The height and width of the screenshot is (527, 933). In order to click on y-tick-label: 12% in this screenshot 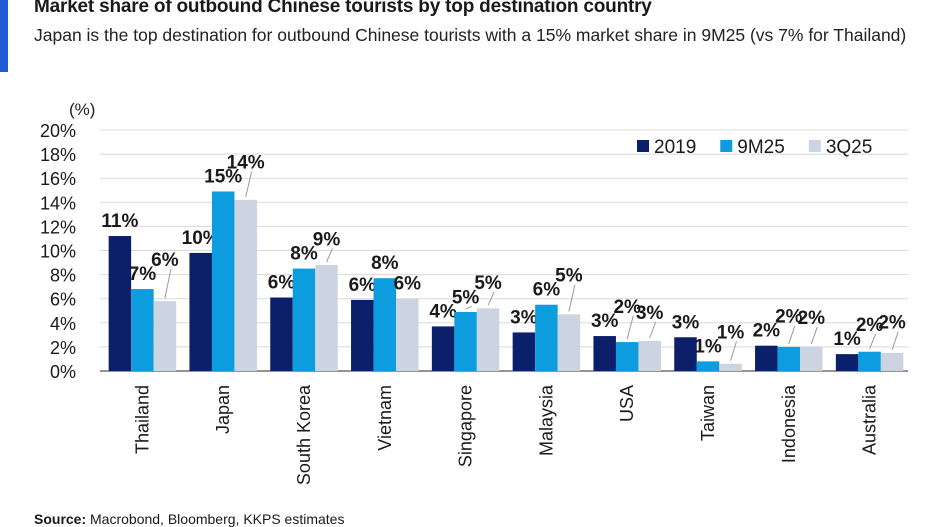, I will do `click(58, 227)`.